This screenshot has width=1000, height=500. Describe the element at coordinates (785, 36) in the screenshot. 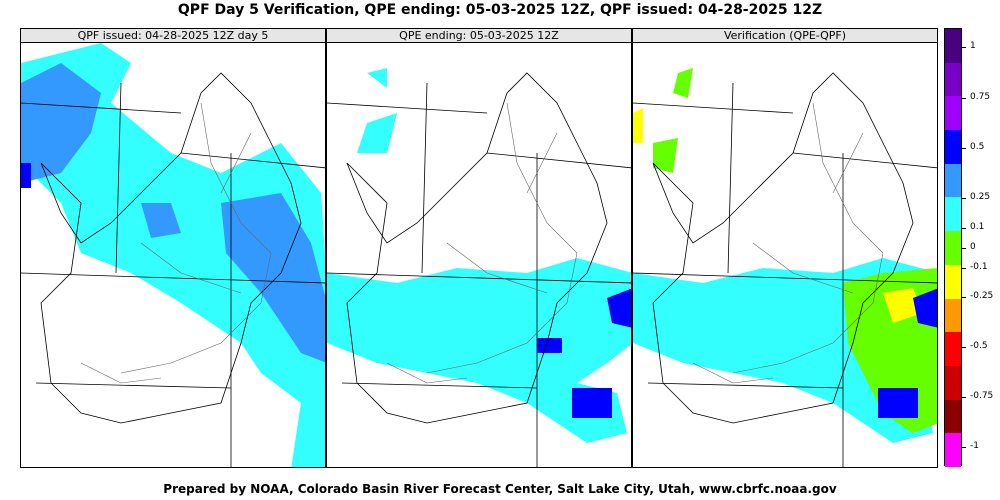

I see `verification-panel-label: Verification (QPE-QPF)` at that location.